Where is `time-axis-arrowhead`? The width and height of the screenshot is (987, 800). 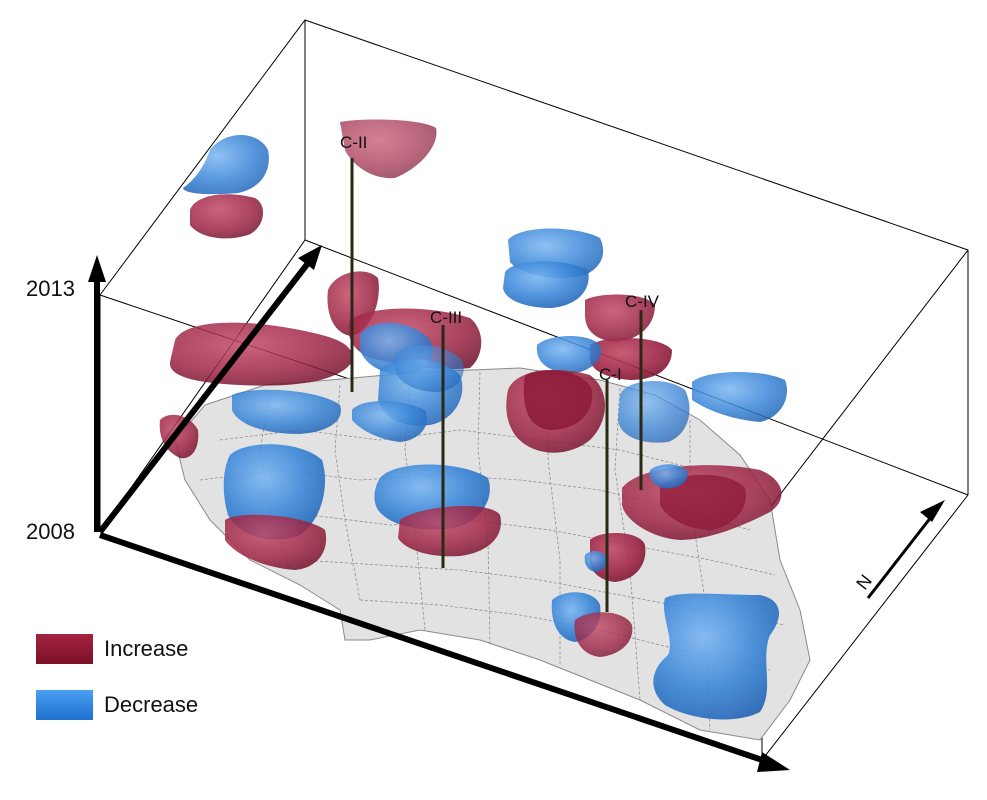 time-axis-arrowhead is located at coordinates (97, 268).